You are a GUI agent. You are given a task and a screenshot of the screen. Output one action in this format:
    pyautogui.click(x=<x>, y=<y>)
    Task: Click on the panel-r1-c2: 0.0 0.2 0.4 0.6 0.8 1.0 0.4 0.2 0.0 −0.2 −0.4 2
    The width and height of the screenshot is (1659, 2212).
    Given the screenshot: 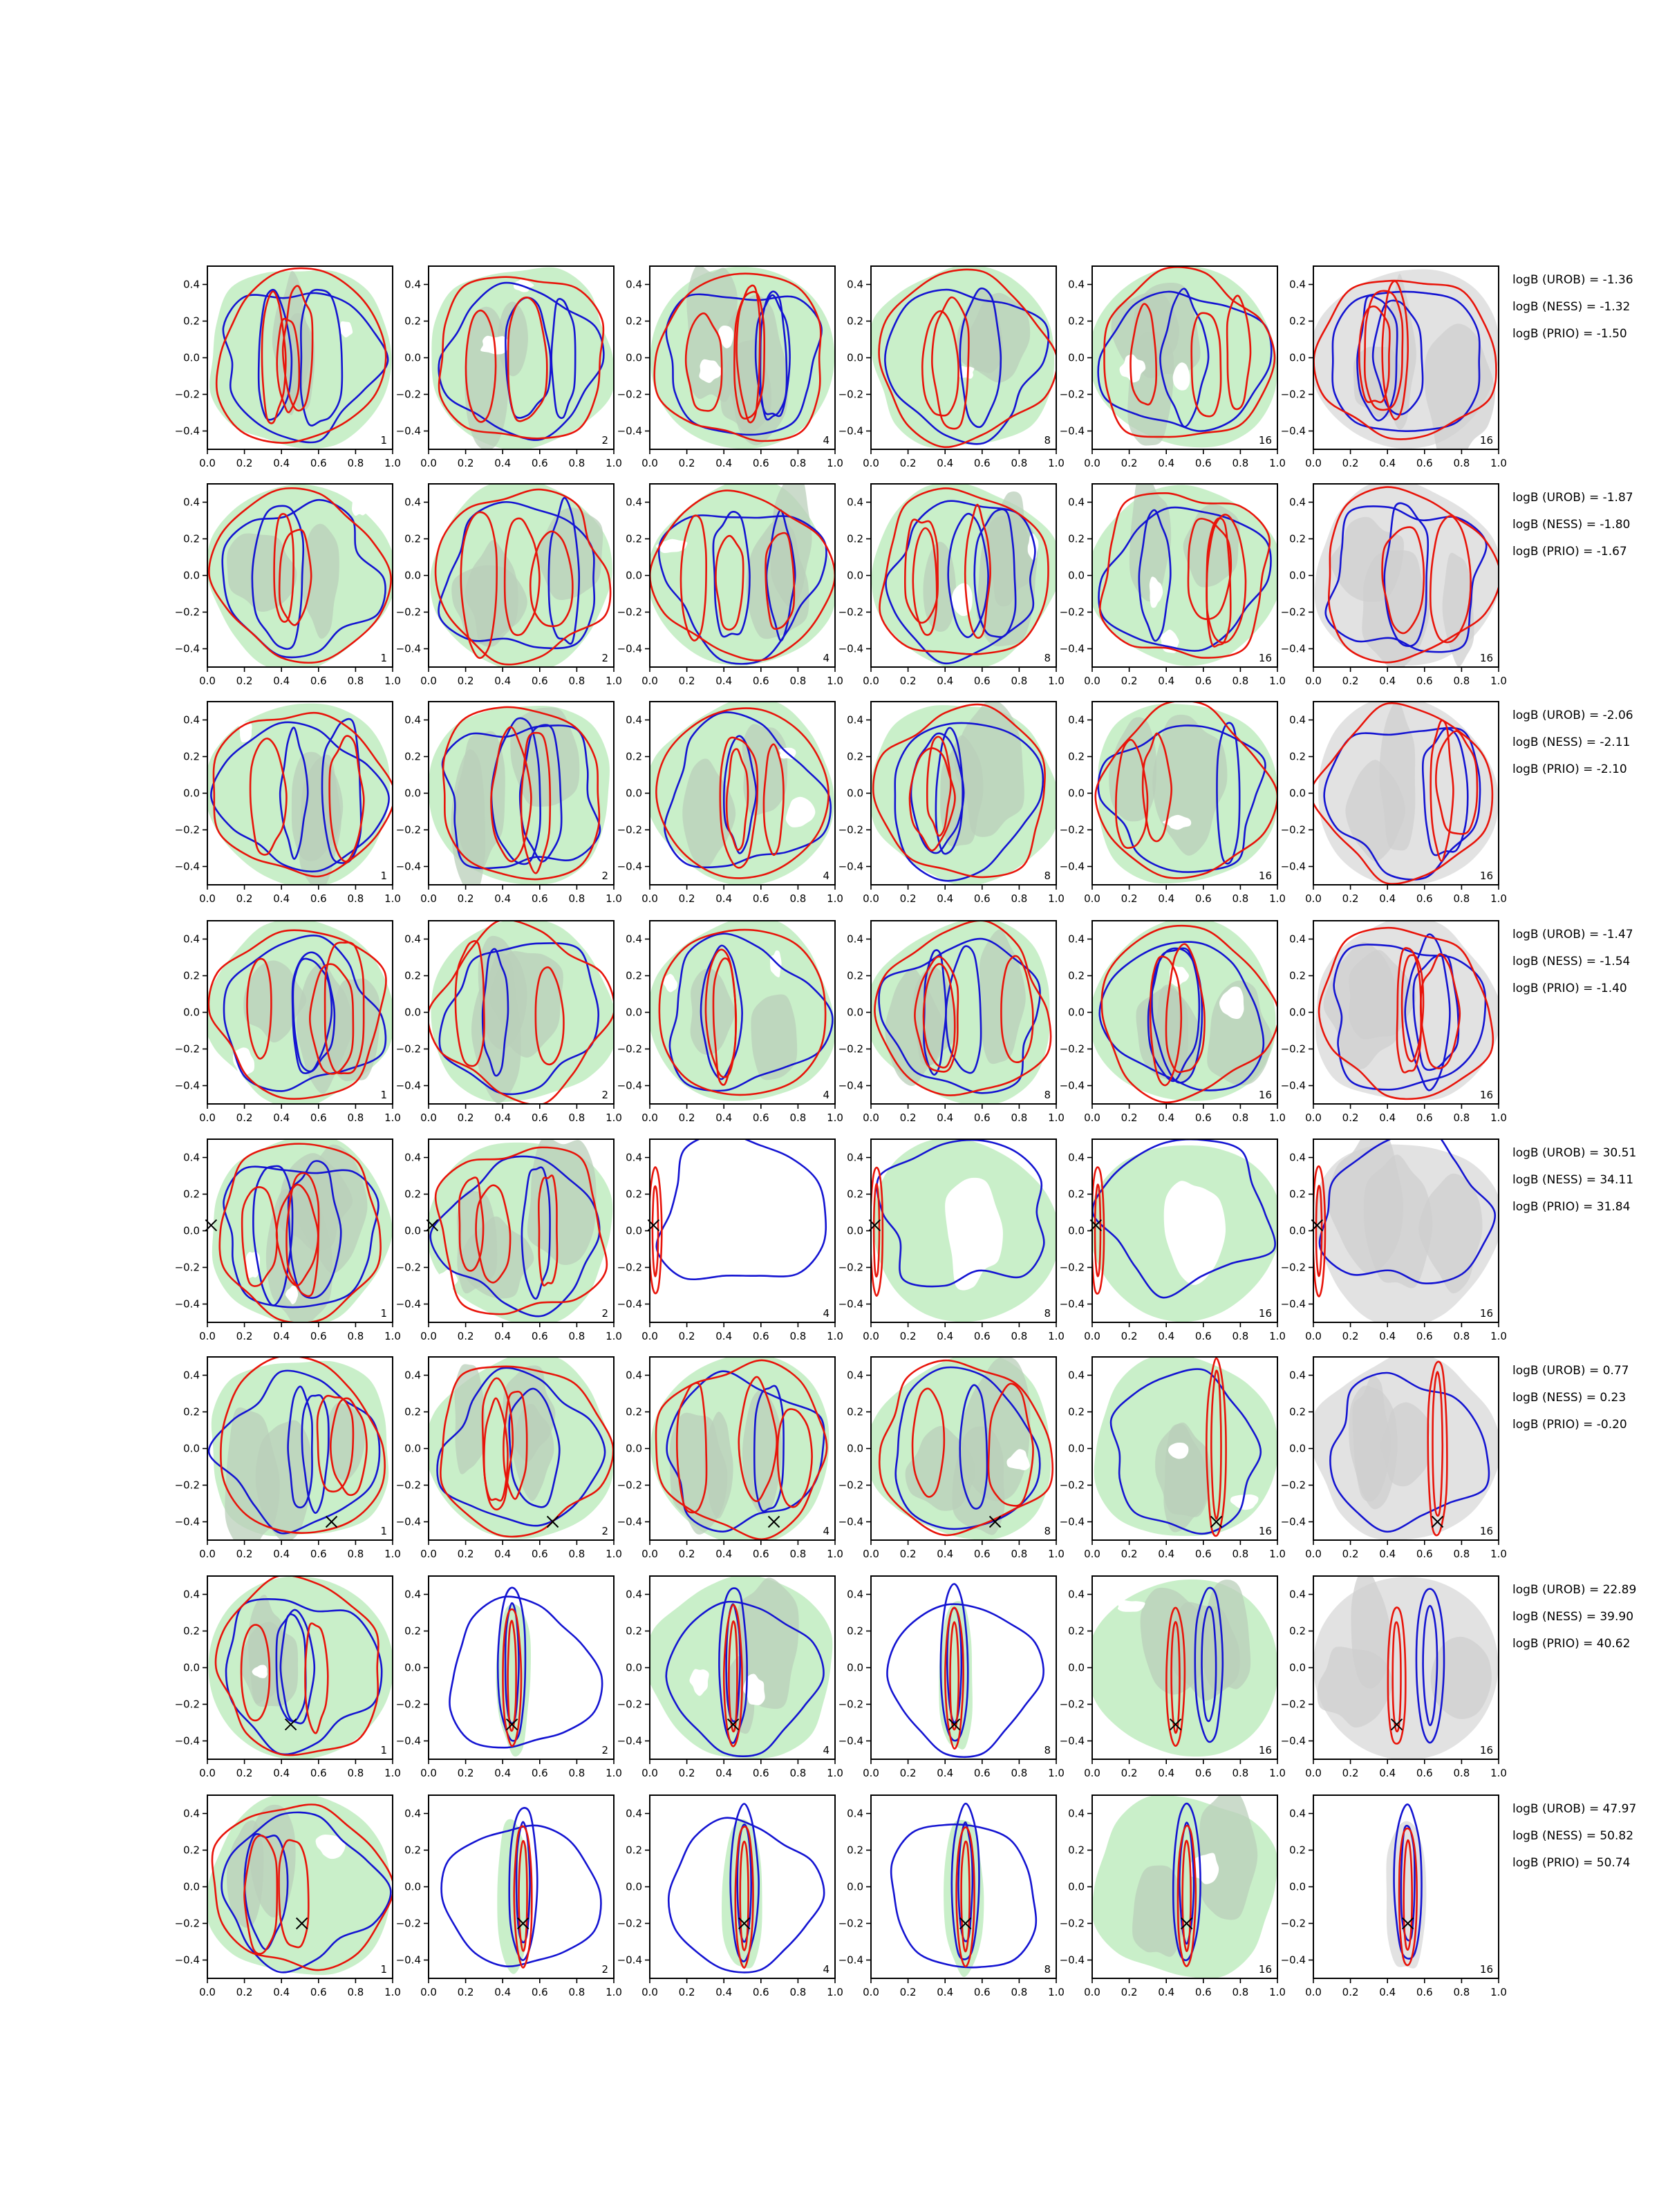 What is the action you would take?
    pyautogui.click(x=509, y=367)
    